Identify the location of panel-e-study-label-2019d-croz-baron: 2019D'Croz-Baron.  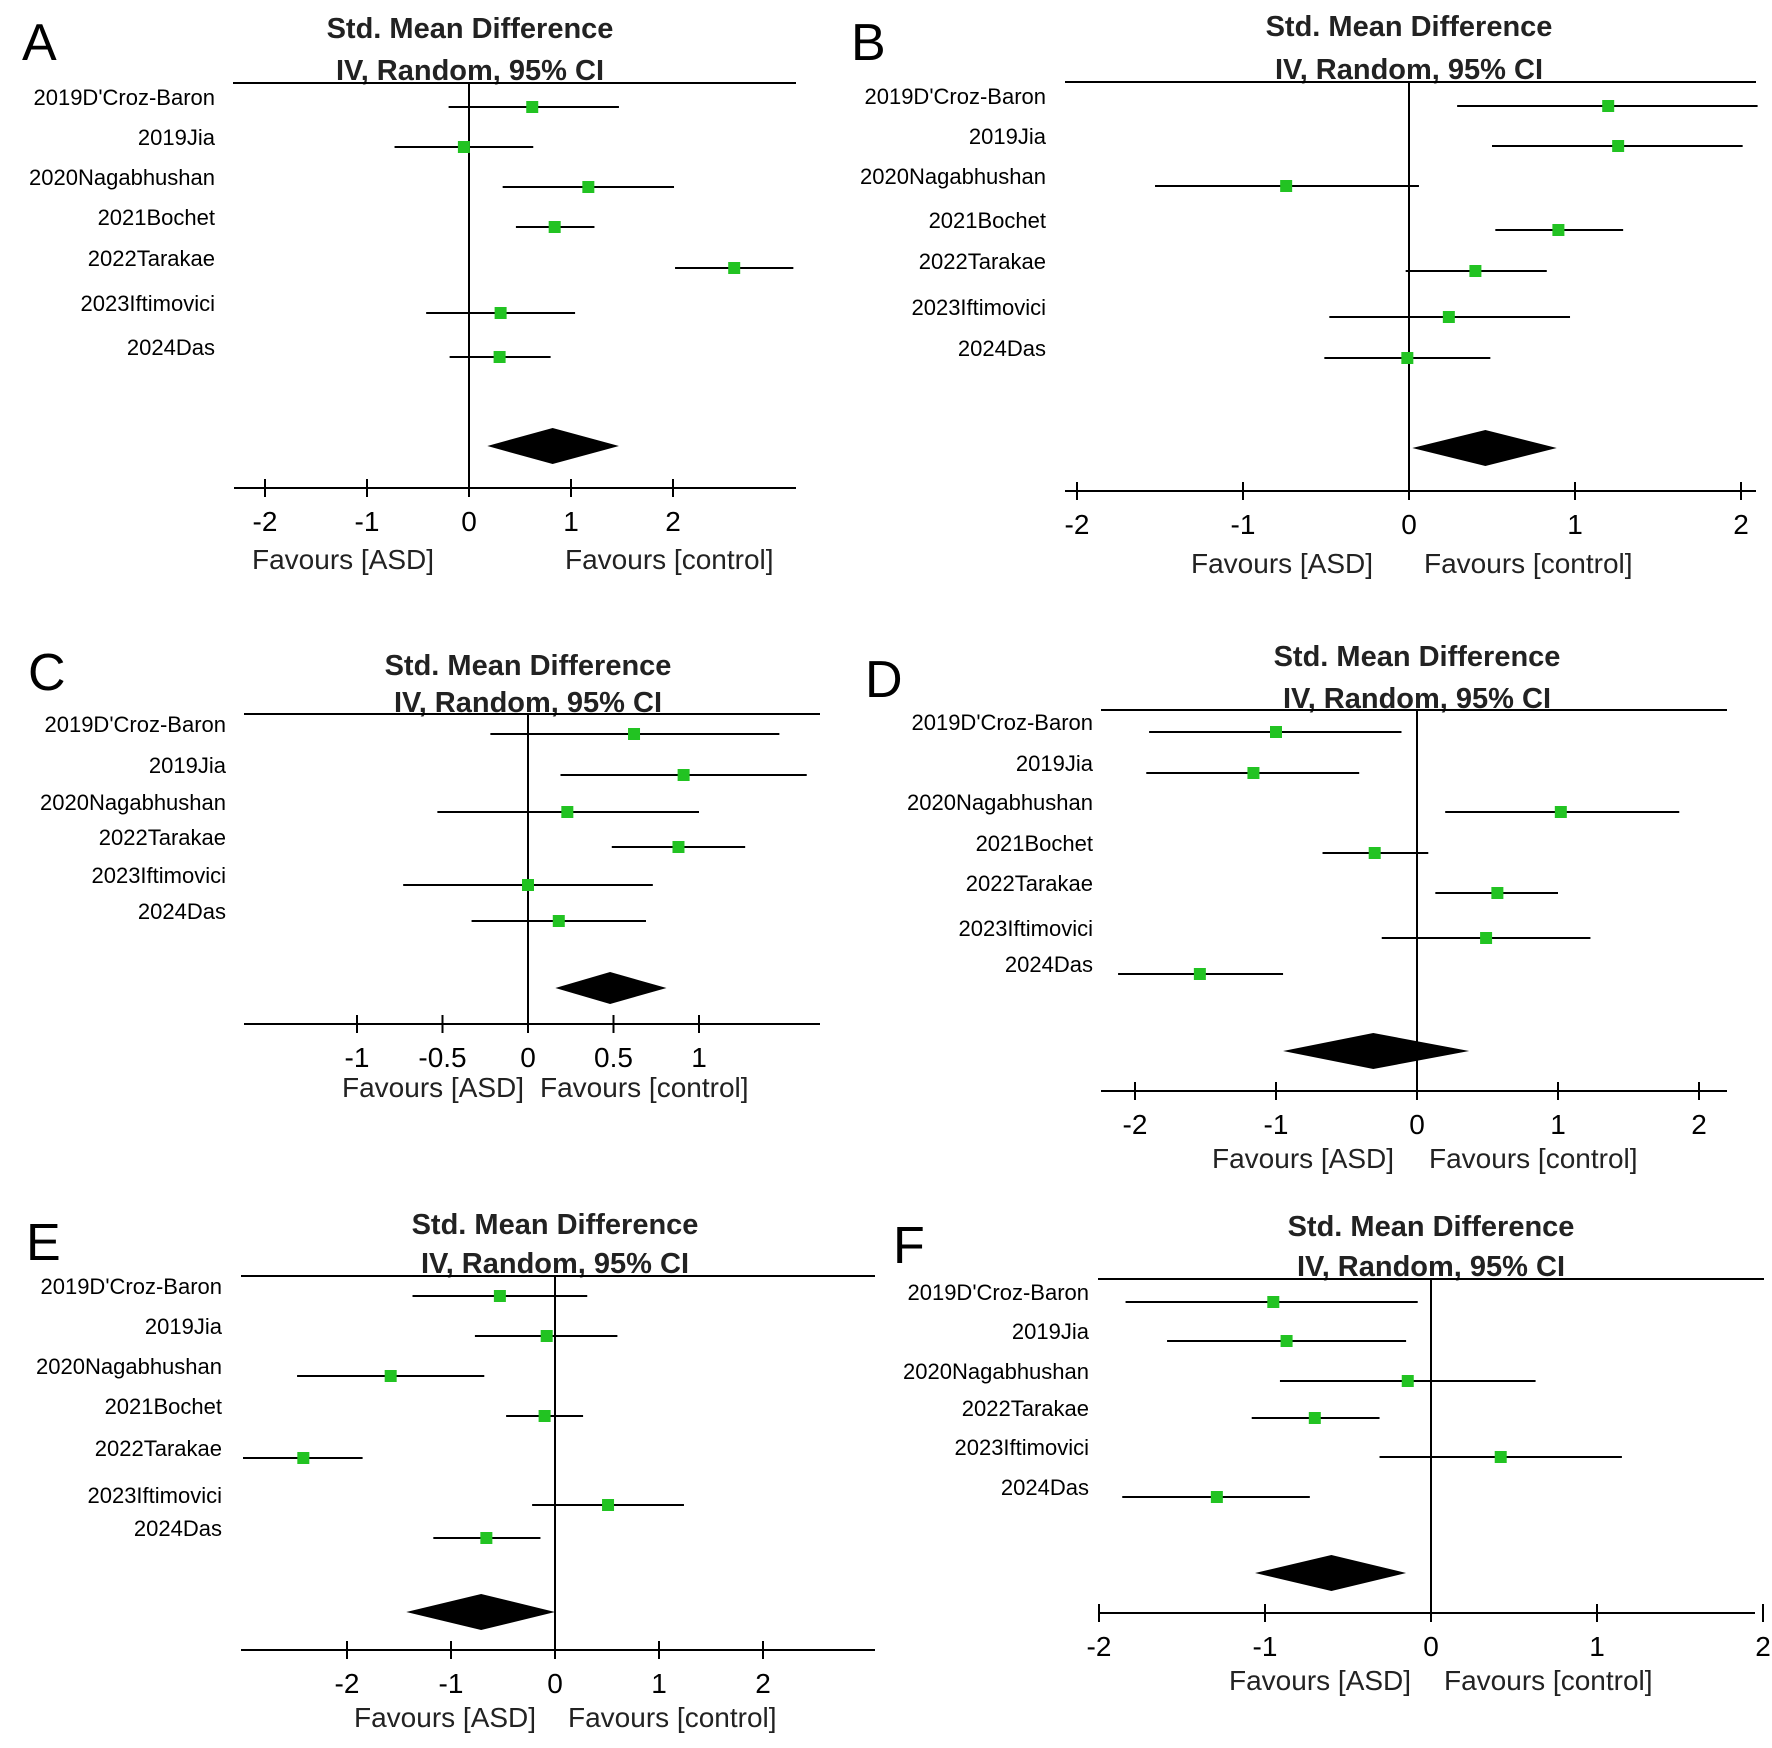
(131, 1286).